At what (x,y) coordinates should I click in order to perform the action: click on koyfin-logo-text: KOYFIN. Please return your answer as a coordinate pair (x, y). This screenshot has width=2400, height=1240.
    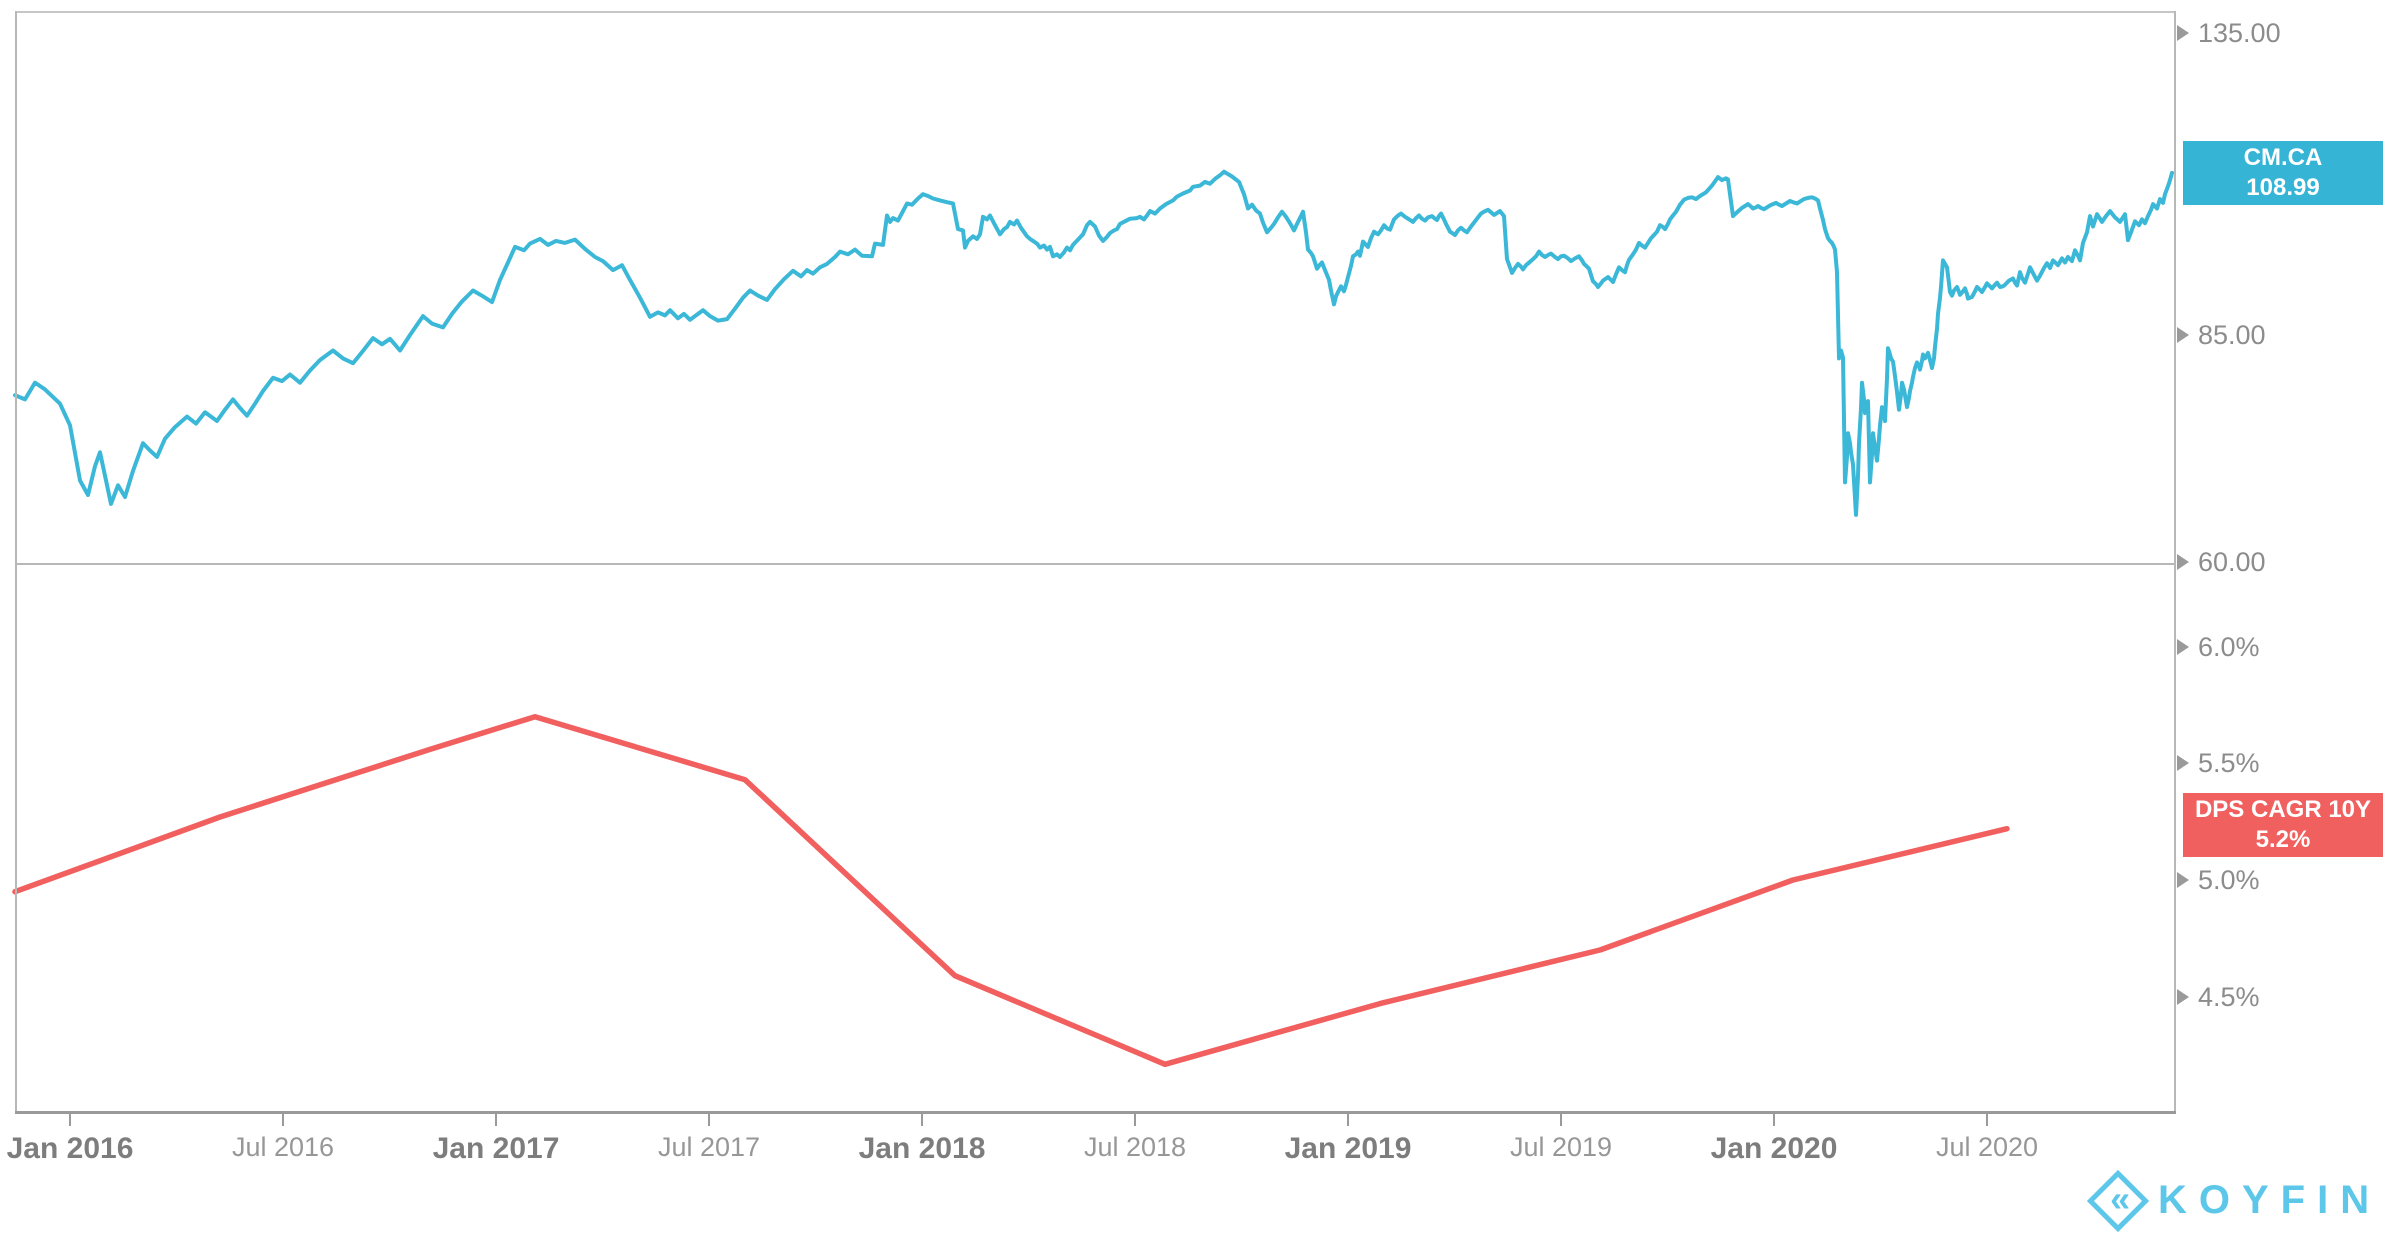
    Looking at the image, I should click on (2270, 1200).